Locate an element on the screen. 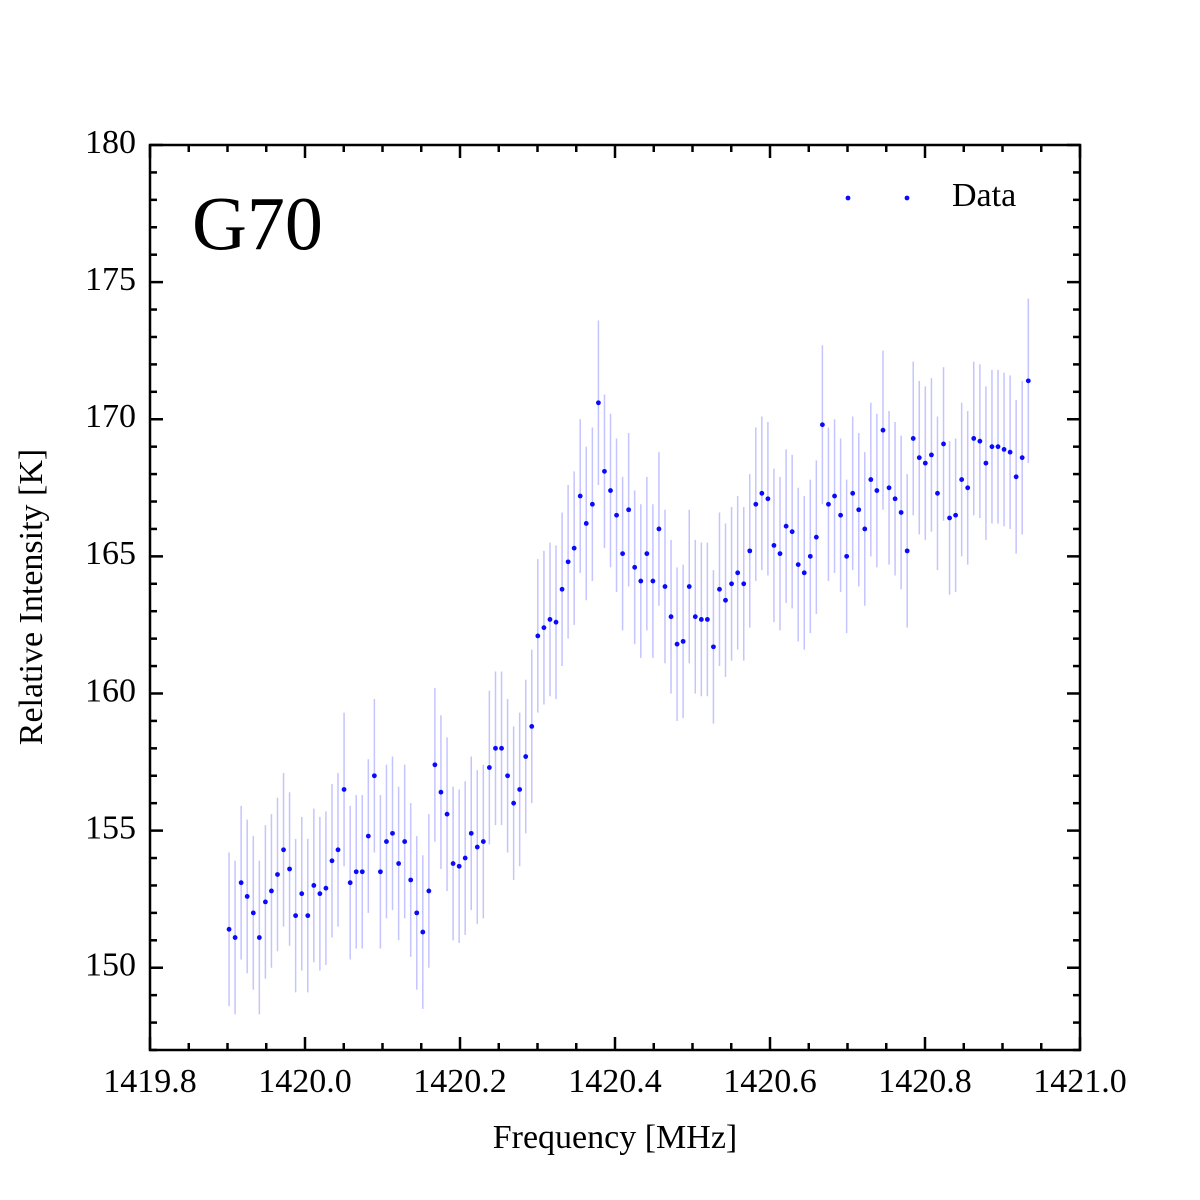  y-tick-label: 150 is located at coordinates (110, 965).